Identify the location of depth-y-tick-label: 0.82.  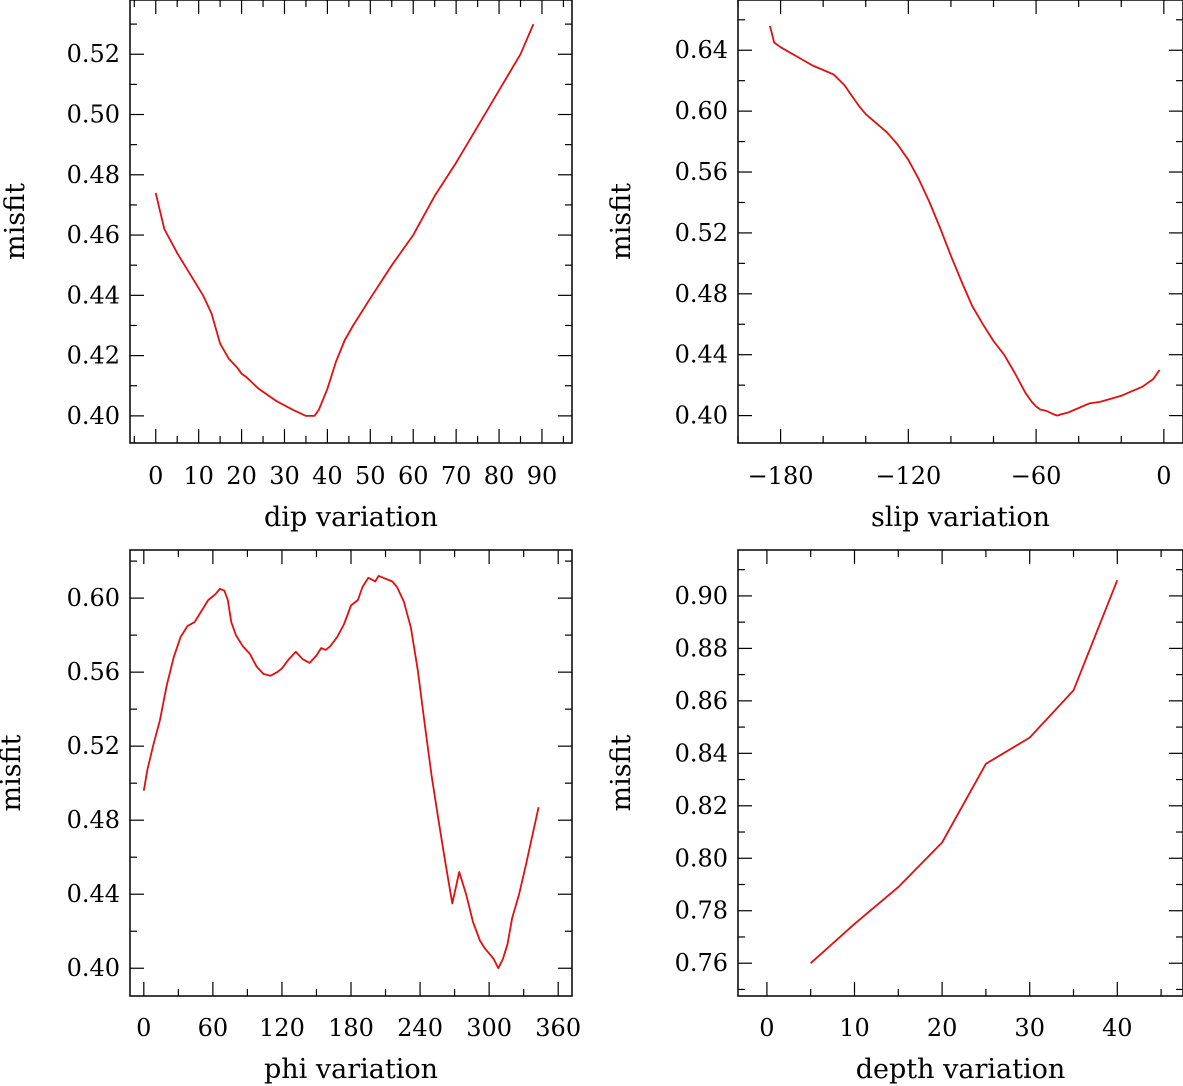
(701, 806).